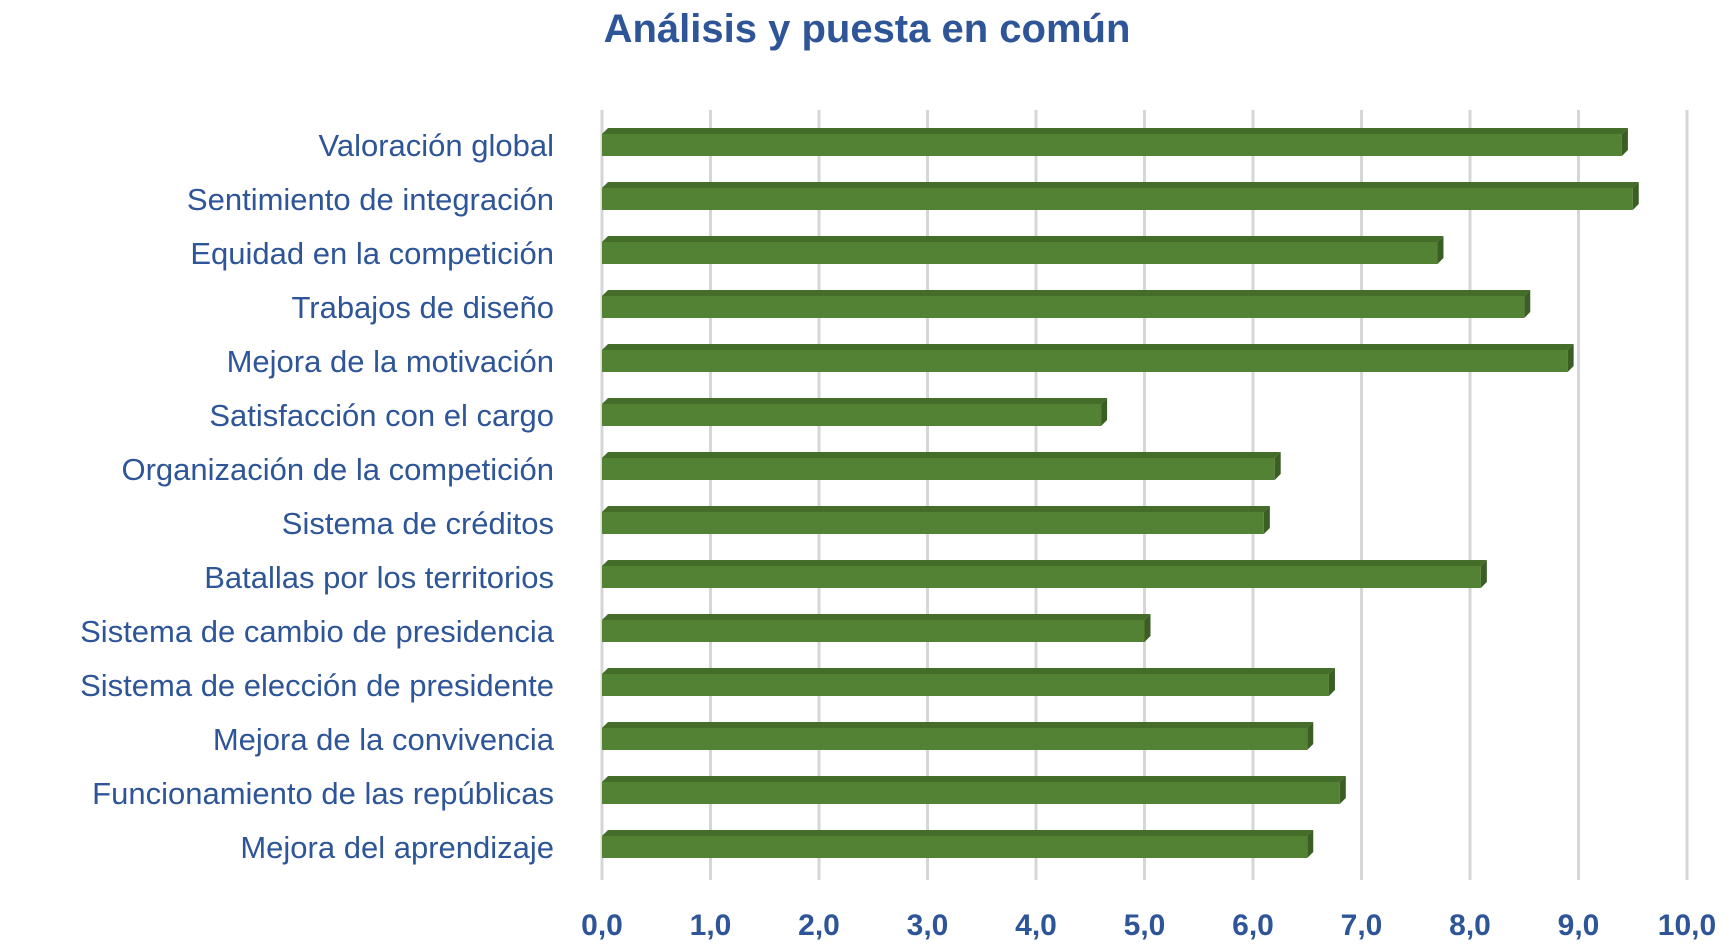 The image size is (1735, 951). I want to click on x-tick-label: 3,0, so click(928, 925).